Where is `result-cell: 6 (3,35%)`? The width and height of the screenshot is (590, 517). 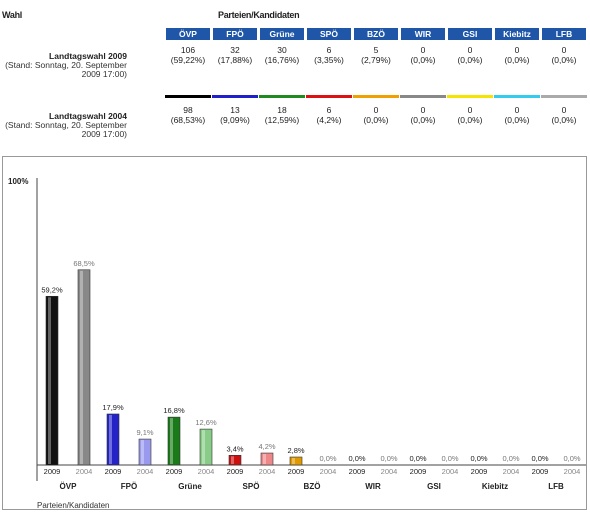
result-cell: 6 (3,35%) is located at coordinates (329, 55).